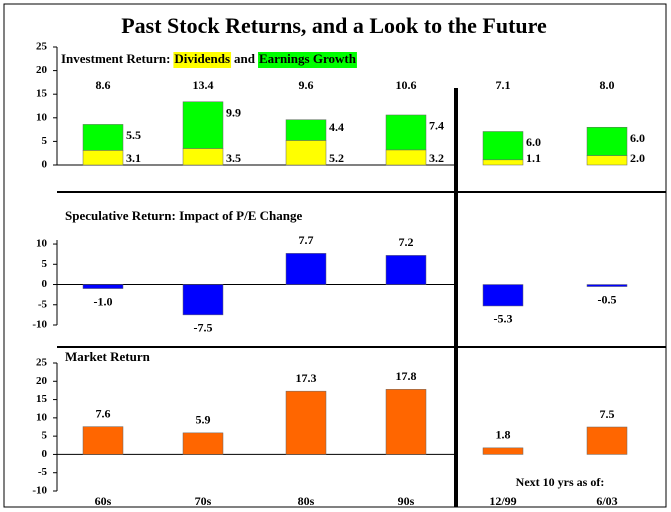  What do you see at coordinates (502, 501) in the screenshot?
I see `x-tick-label: 12/99` at bounding box center [502, 501].